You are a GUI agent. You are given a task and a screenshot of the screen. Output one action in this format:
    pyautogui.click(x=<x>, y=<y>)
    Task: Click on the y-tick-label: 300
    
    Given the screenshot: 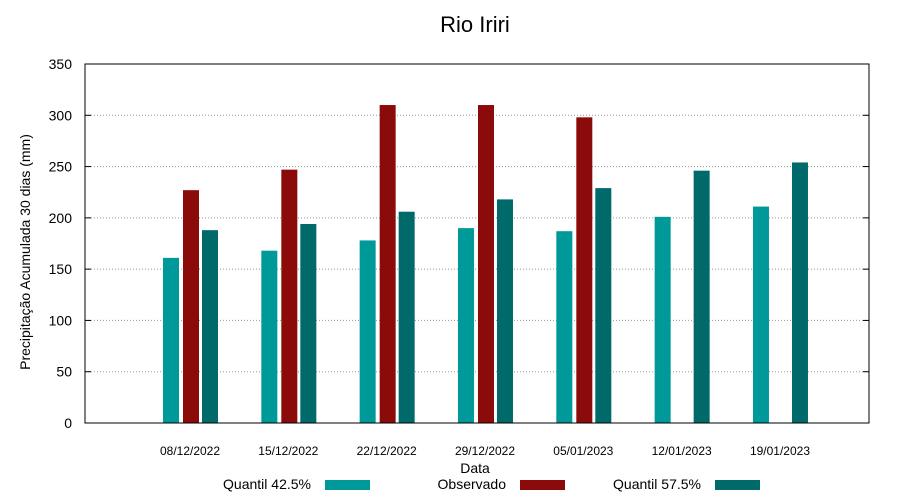 What is the action you would take?
    pyautogui.click(x=61, y=115)
    